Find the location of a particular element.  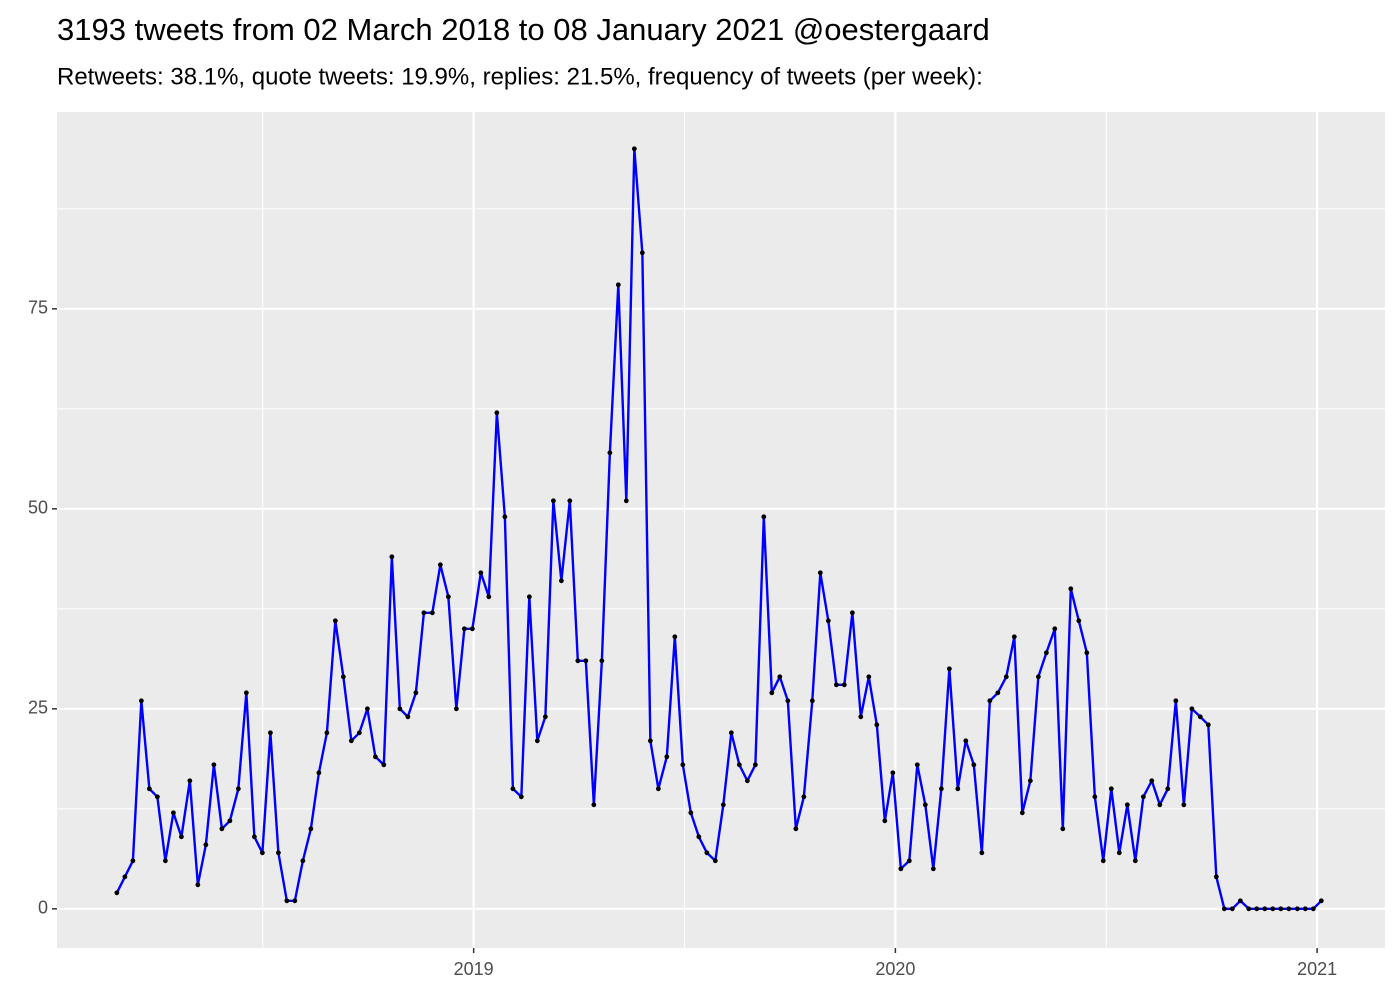

y-tick-label: 25 is located at coordinates (38, 708).